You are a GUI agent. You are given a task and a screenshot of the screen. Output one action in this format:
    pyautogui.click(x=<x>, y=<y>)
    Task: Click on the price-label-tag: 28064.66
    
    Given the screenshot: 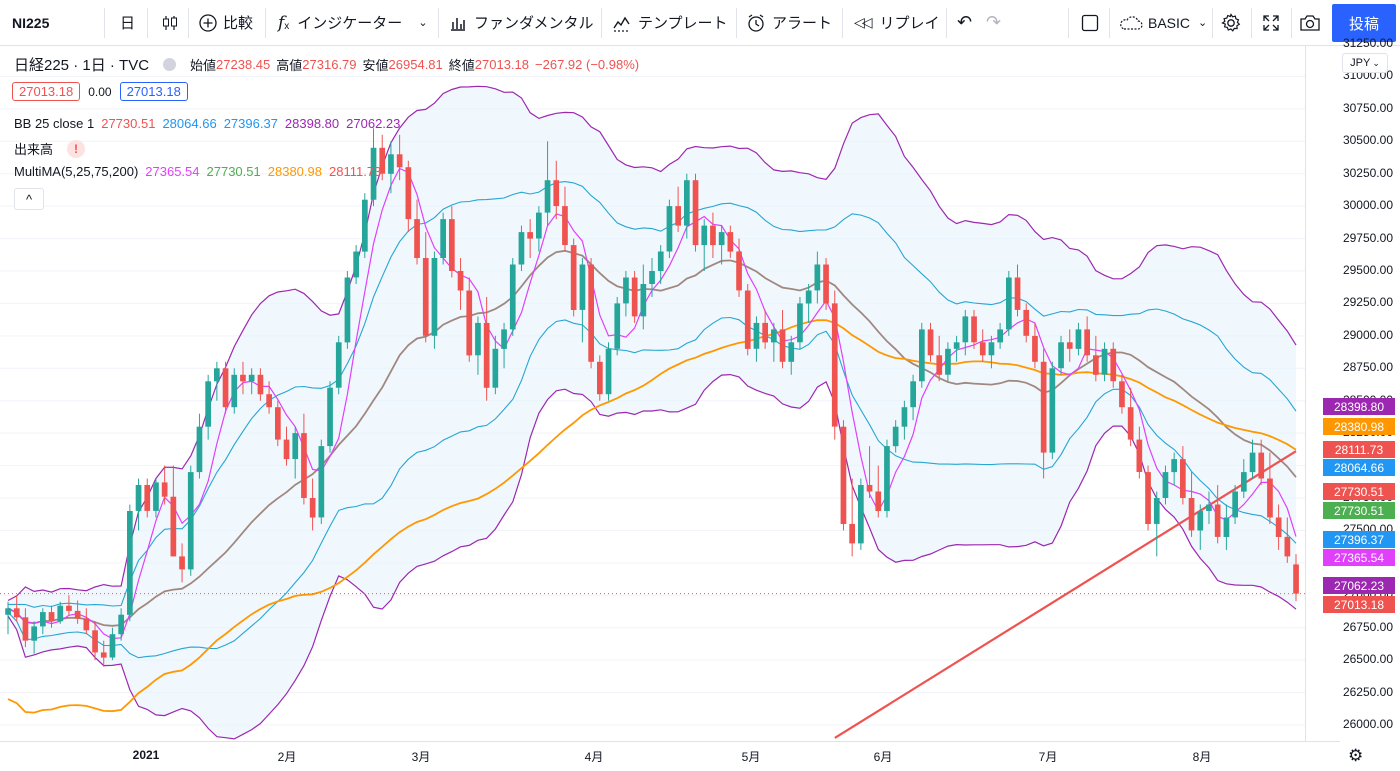 What is the action you would take?
    pyautogui.click(x=1359, y=467)
    